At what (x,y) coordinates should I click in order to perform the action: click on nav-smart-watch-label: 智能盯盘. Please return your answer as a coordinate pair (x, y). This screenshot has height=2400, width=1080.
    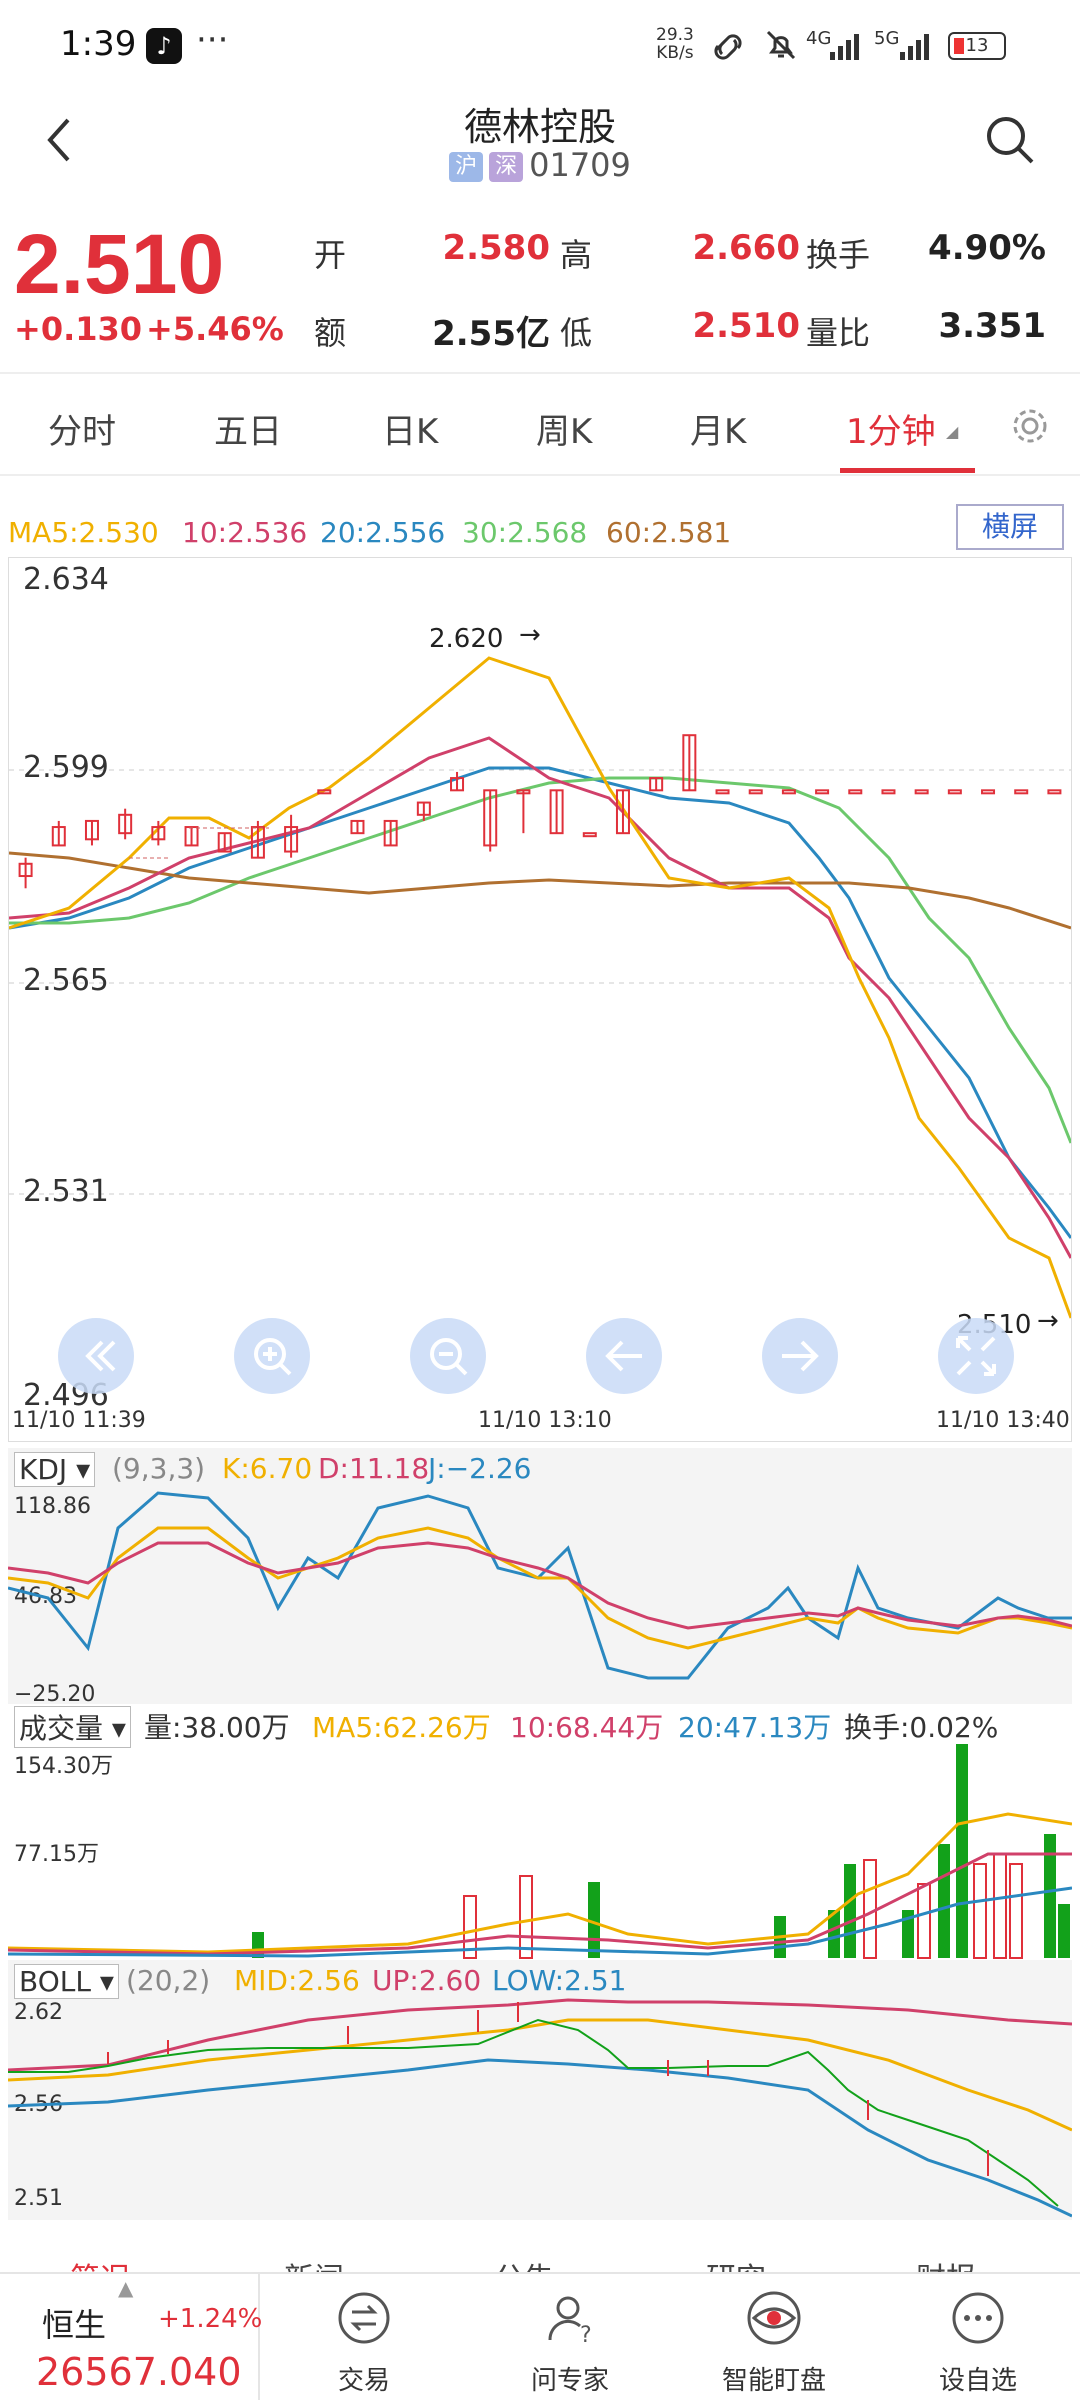
    Looking at the image, I should click on (773, 2381).